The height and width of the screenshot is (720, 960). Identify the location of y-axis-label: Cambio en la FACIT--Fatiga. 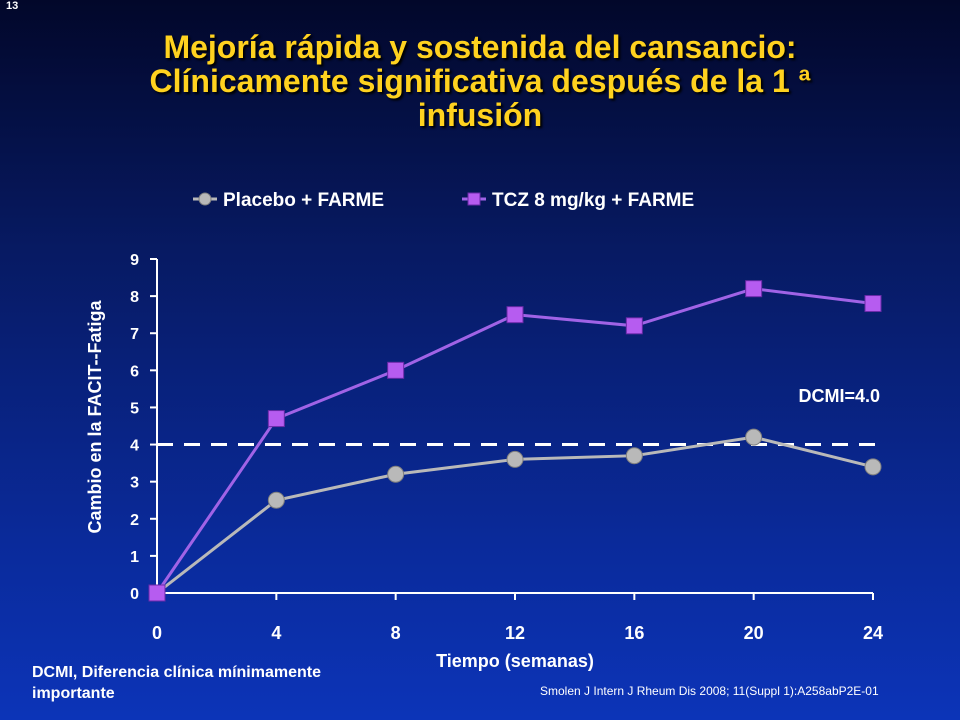
(95, 417).